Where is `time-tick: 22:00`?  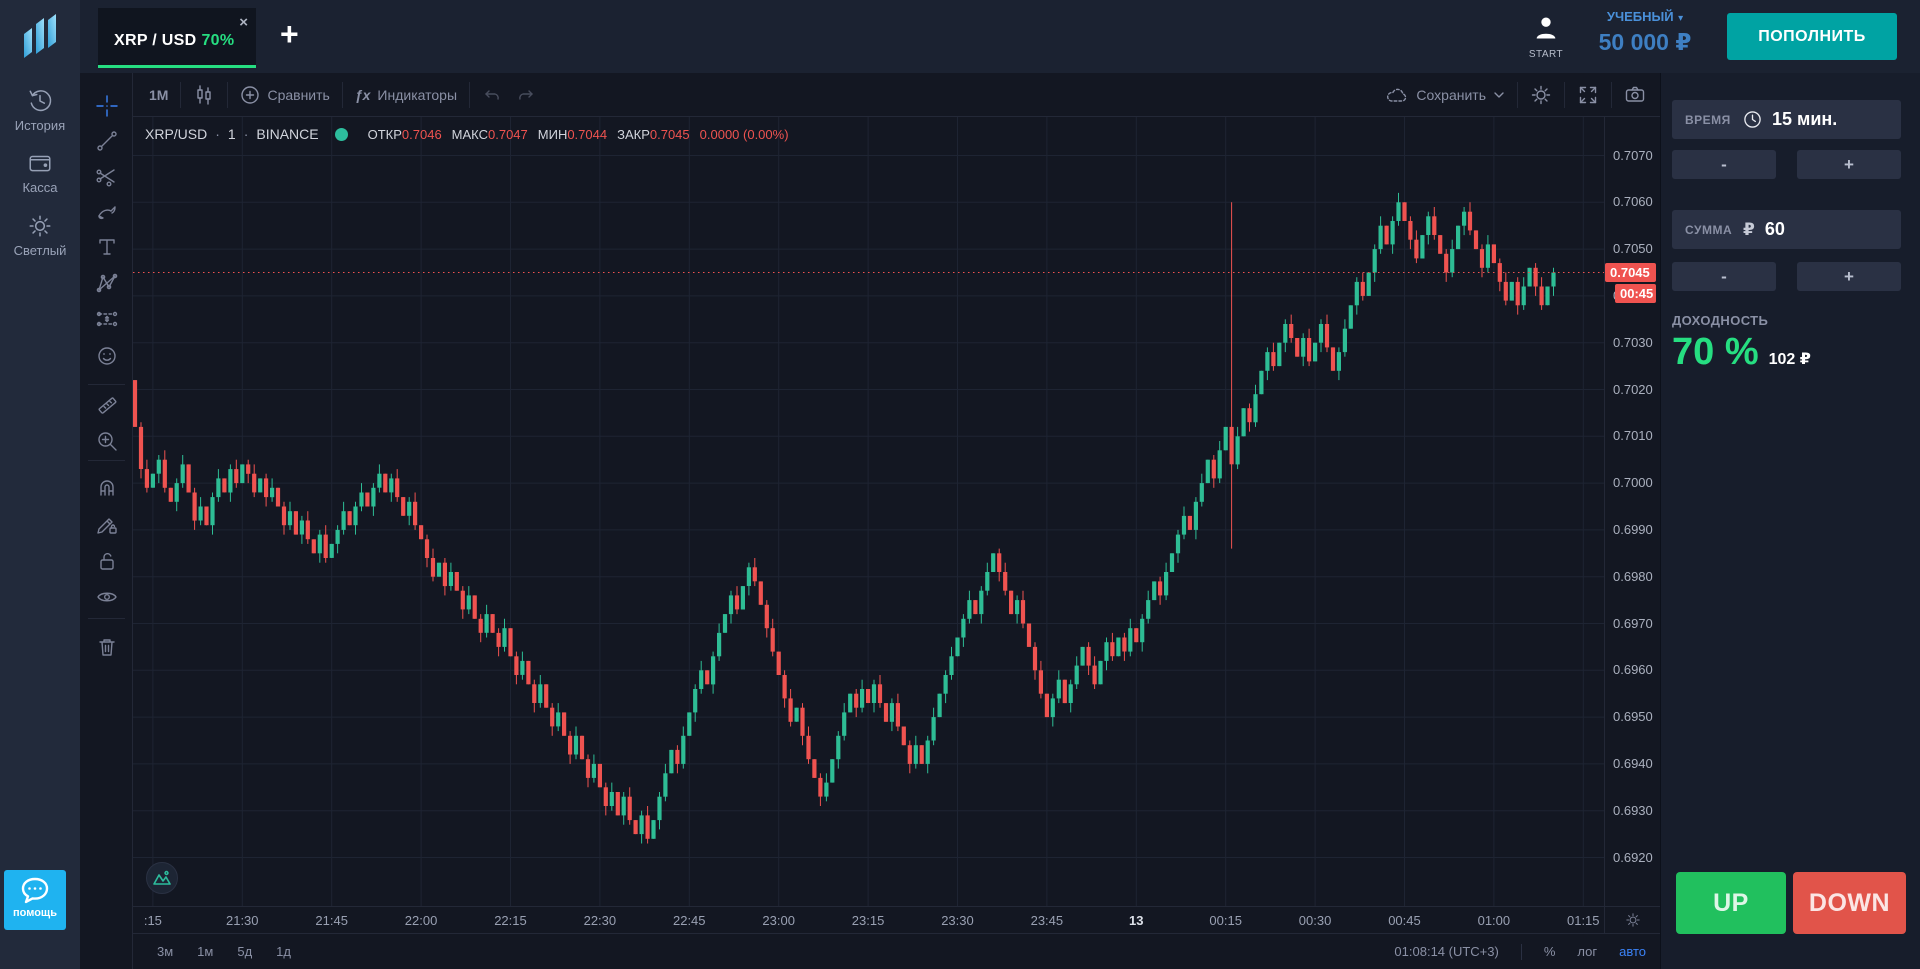 time-tick: 22:00 is located at coordinates (421, 920).